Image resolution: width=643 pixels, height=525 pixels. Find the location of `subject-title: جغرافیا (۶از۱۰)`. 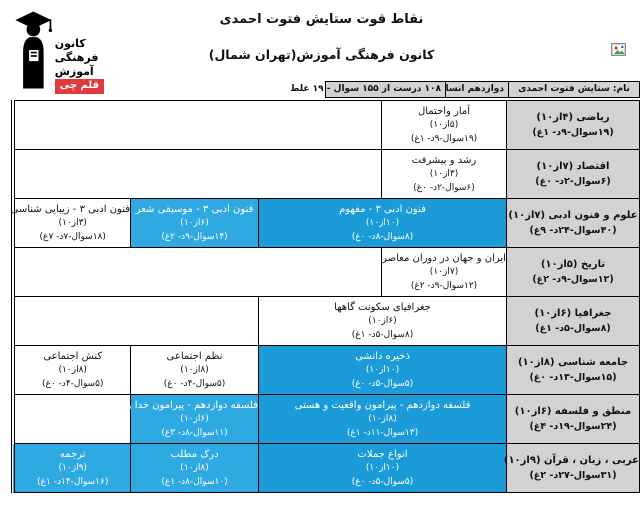

subject-title: جغرافیا (۶از۱۰) is located at coordinates (573, 313).